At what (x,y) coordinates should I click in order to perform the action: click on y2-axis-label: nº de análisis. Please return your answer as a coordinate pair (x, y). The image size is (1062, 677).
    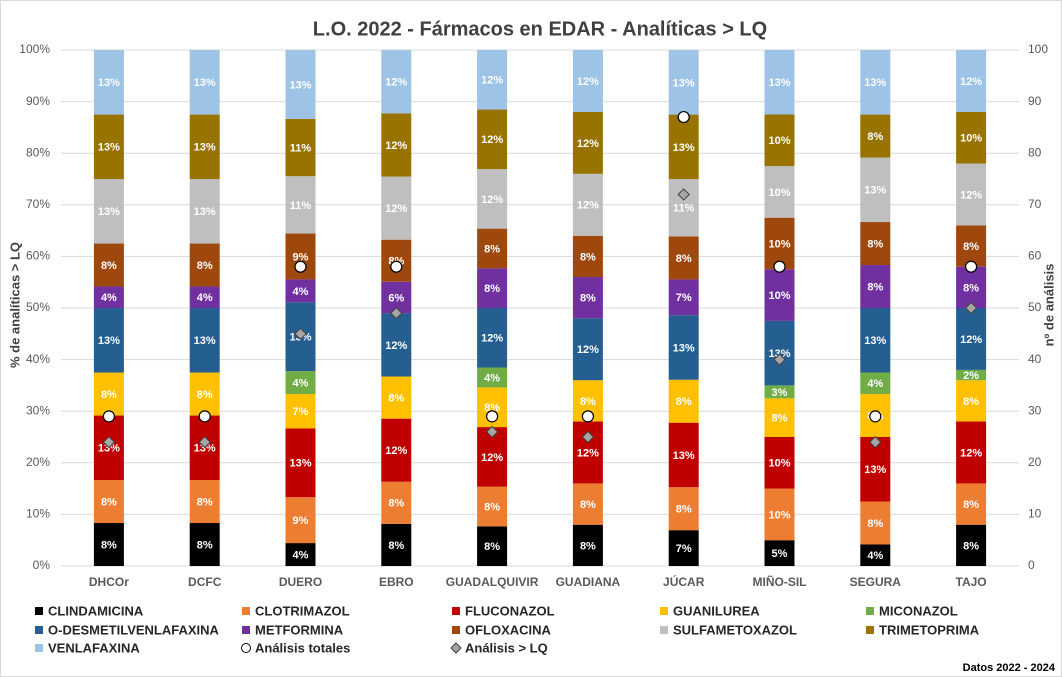
    Looking at the image, I should click on (1048, 305).